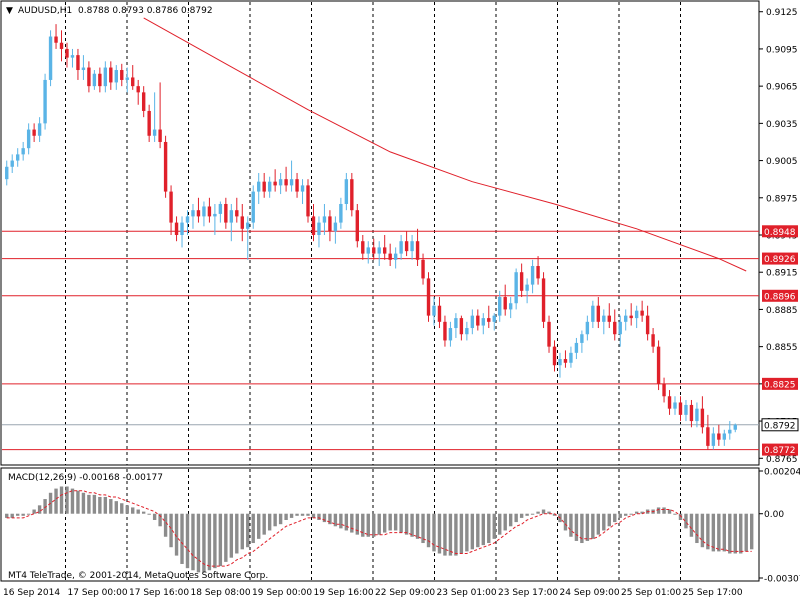 The width and height of the screenshot is (800, 604). What do you see at coordinates (782, 311) in the screenshot?
I see `price-tick-label: 0.8885` at bounding box center [782, 311].